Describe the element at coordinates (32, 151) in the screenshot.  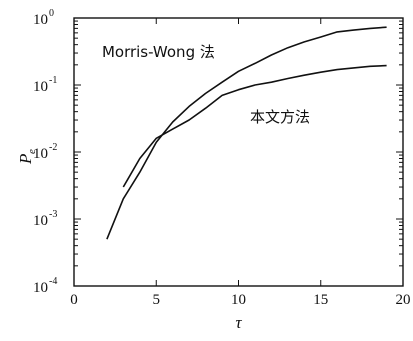
I see `y-axis-label-subscript: e` at that location.